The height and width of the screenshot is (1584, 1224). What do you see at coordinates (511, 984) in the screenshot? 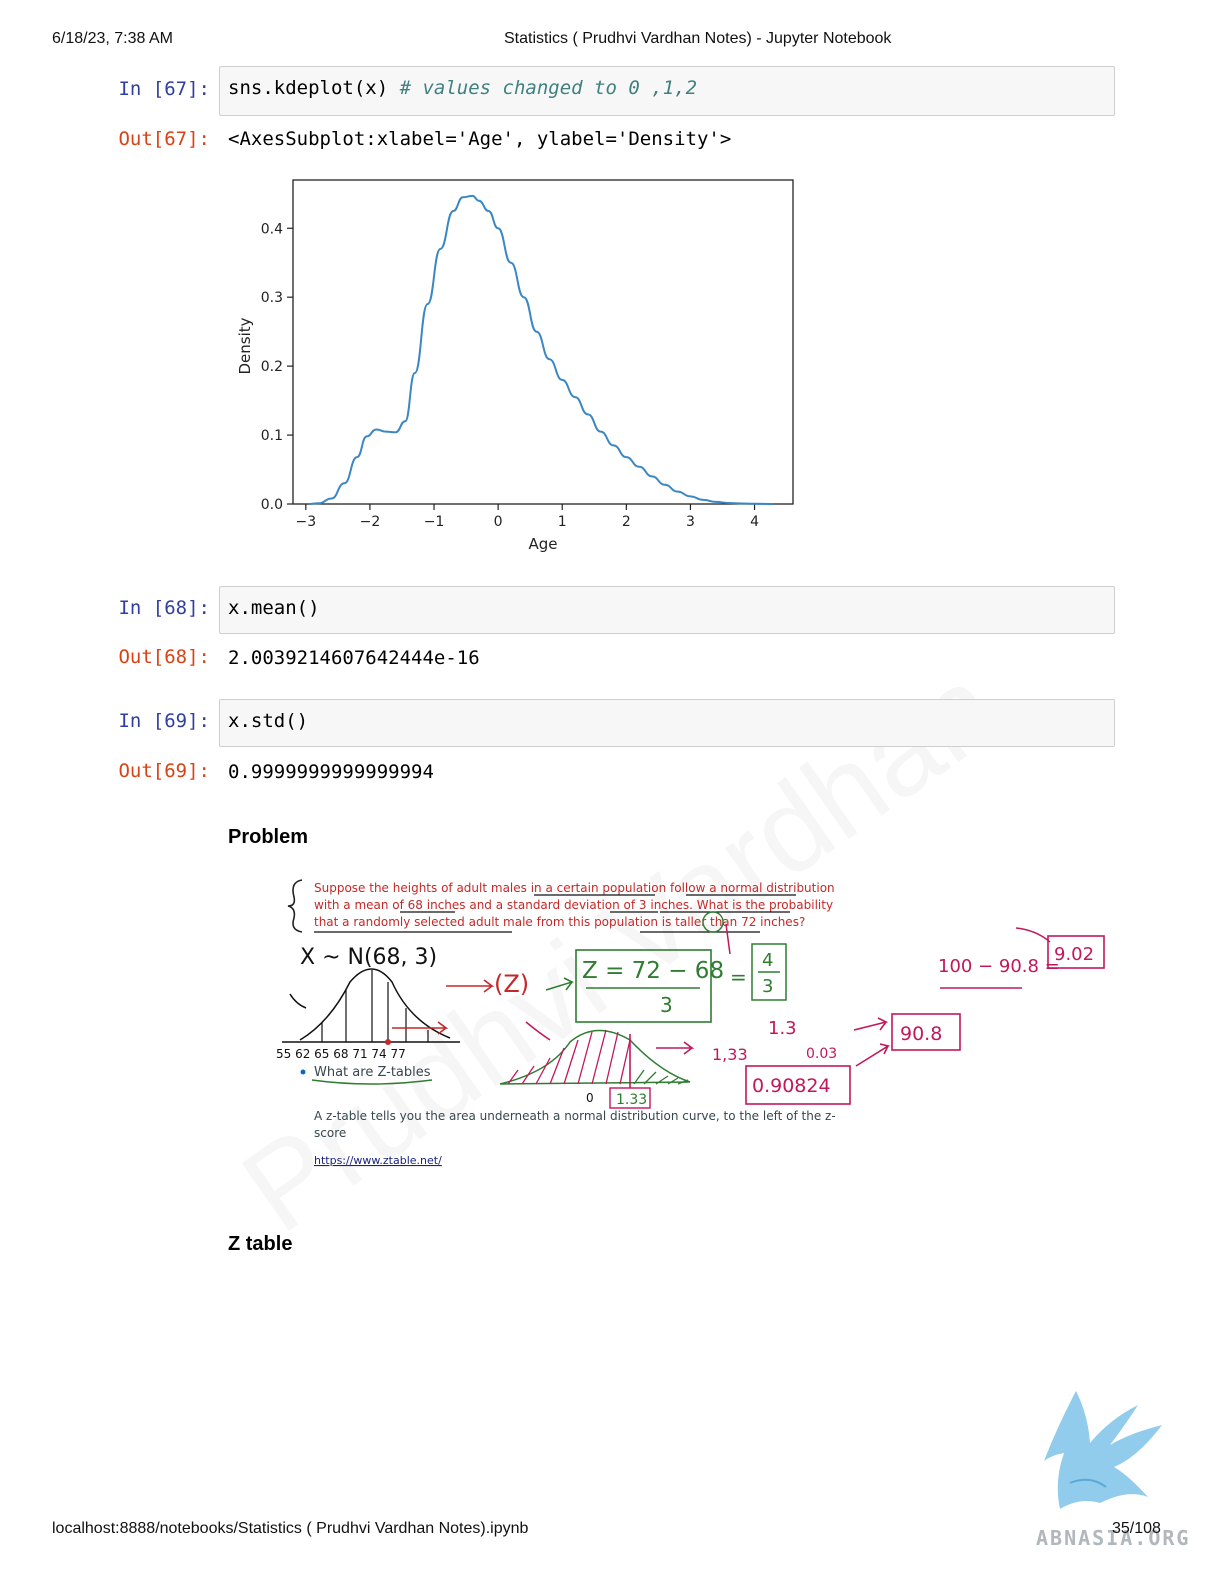
I see `z-symbol: (Z)` at bounding box center [511, 984].